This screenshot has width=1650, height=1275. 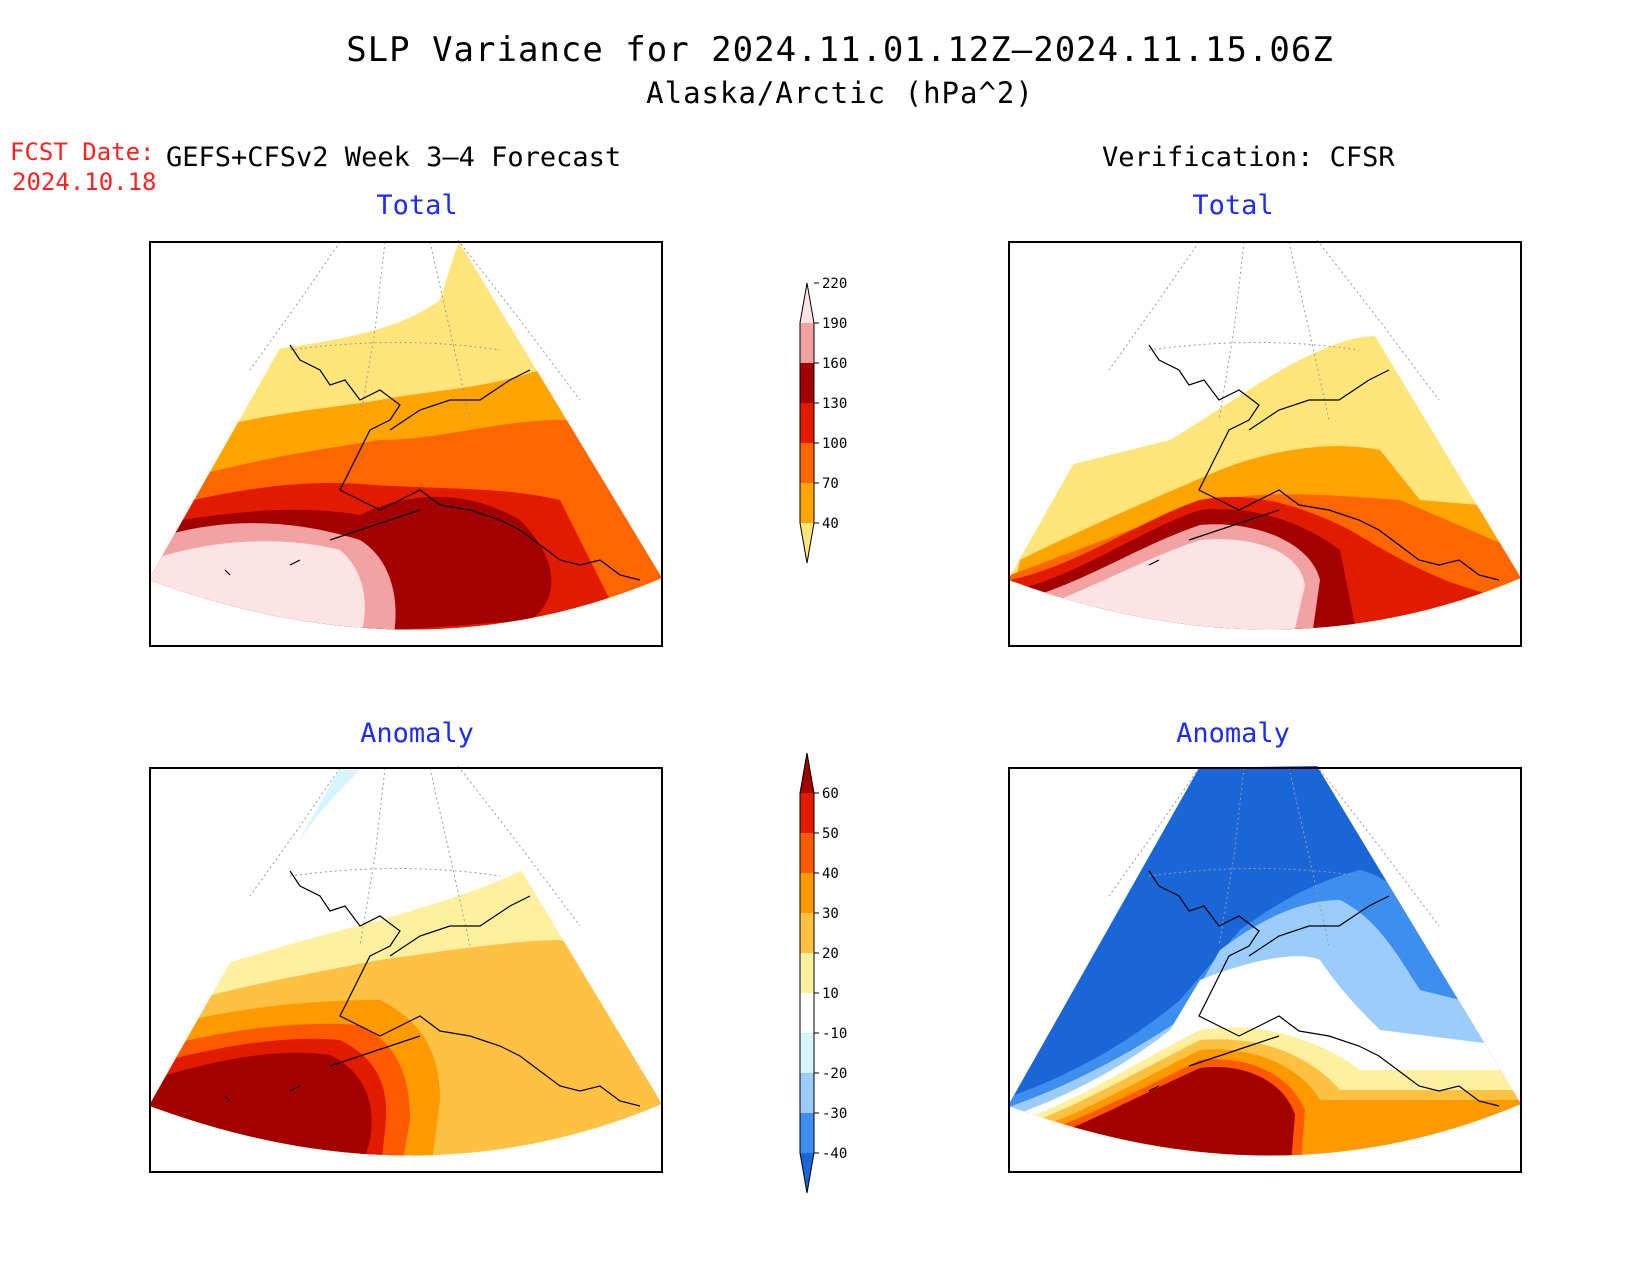 I want to click on colorbar-anomaly-tick-label: -30, so click(x=834, y=1114).